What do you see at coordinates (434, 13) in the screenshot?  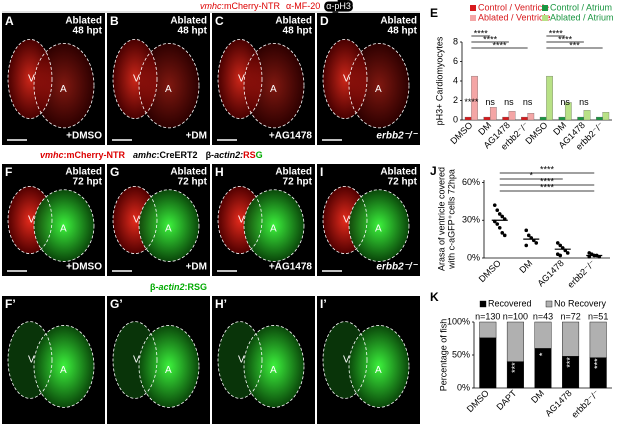 I see `panel-letter: E` at bounding box center [434, 13].